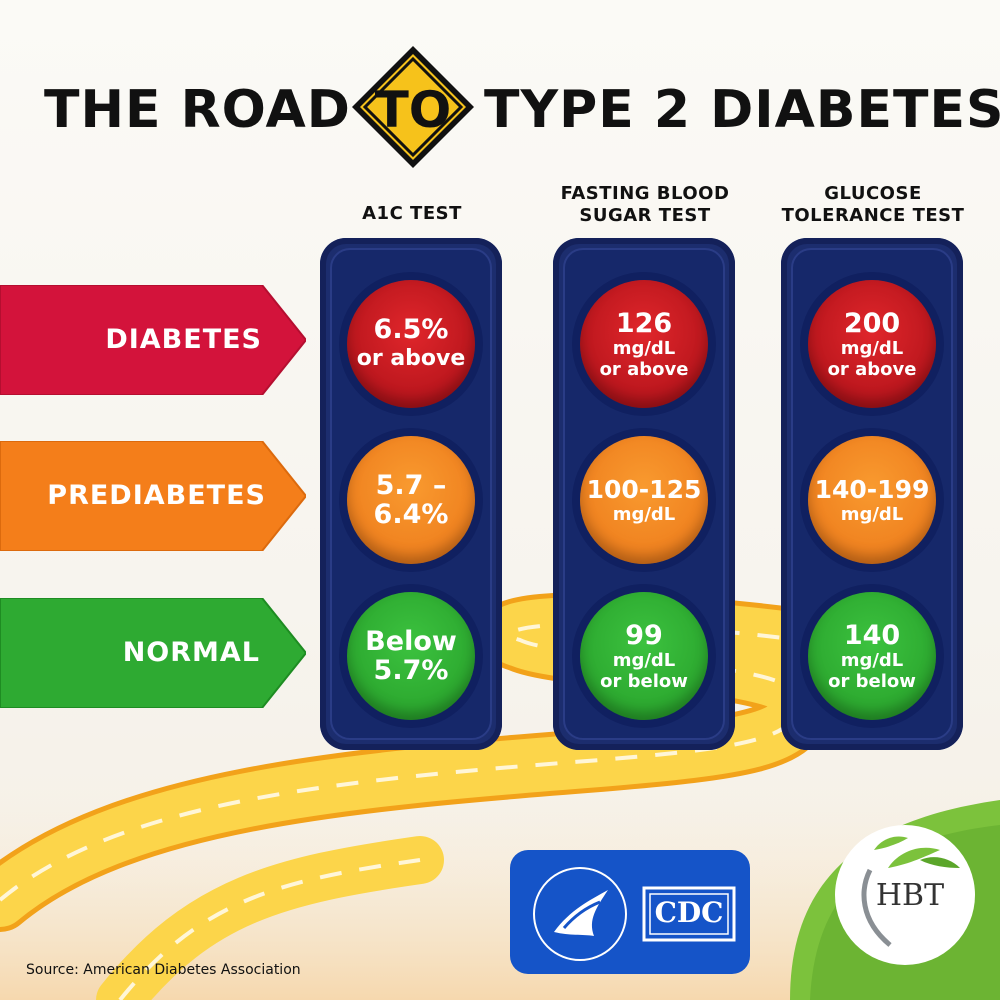 The height and width of the screenshot is (1000, 1000). Describe the element at coordinates (872, 489) in the screenshot. I see `lamp-value: 140-199` at that location.